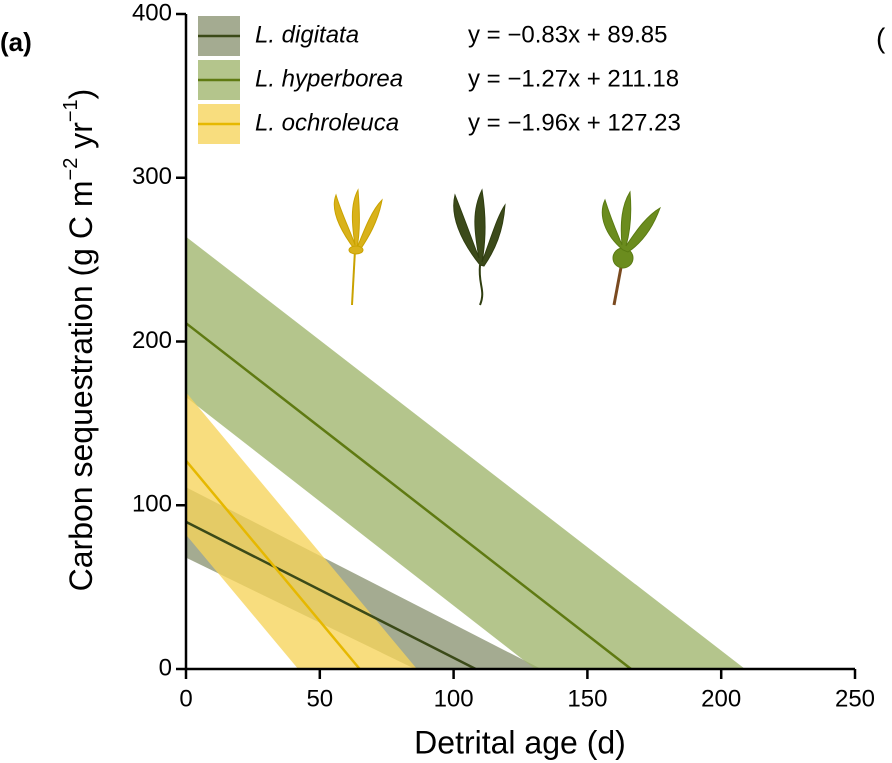  Describe the element at coordinates (152, 13) in the screenshot. I see `y-tick-label: 400` at that location.